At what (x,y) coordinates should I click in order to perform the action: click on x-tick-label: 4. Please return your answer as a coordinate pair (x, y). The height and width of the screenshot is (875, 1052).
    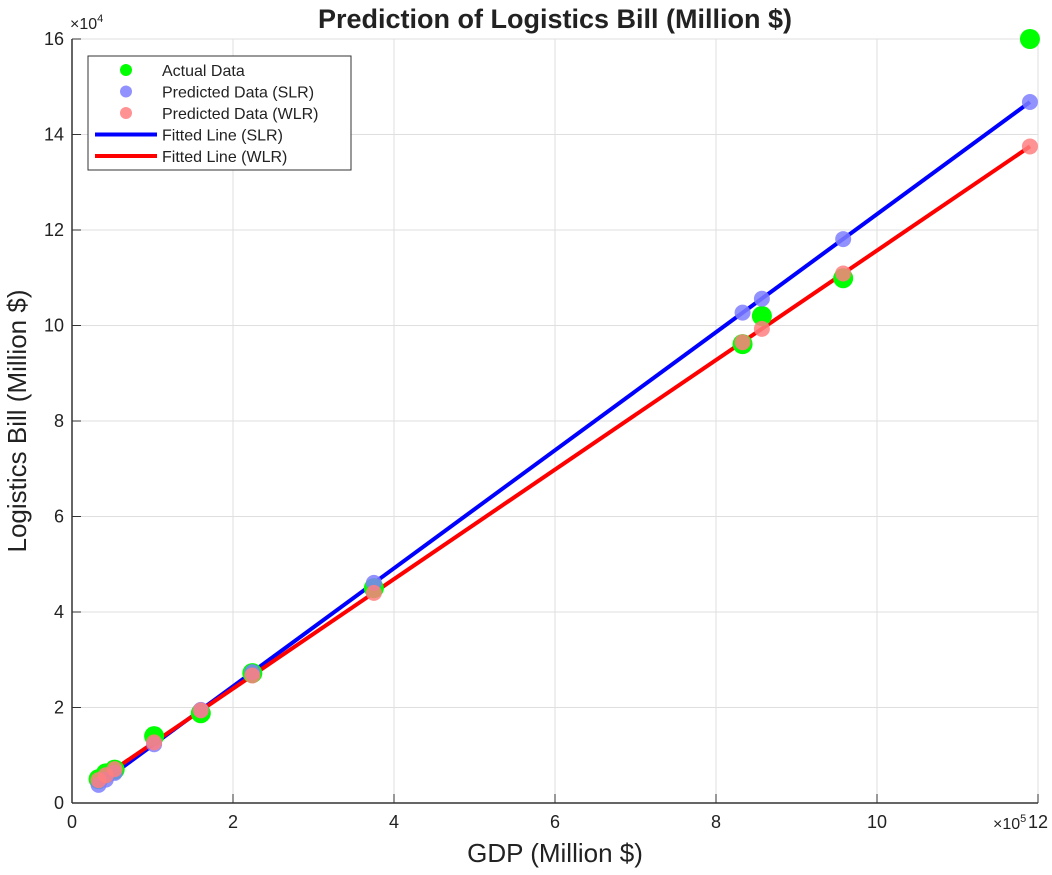
    Looking at the image, I should click on (394, 822).